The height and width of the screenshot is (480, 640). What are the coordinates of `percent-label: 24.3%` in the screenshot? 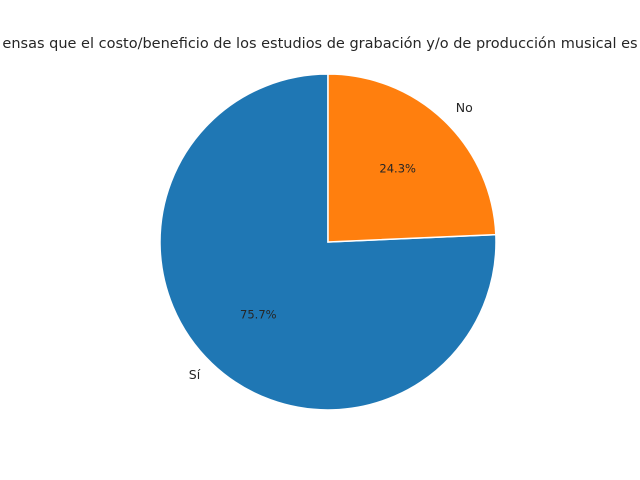 It's located at (397, 169).